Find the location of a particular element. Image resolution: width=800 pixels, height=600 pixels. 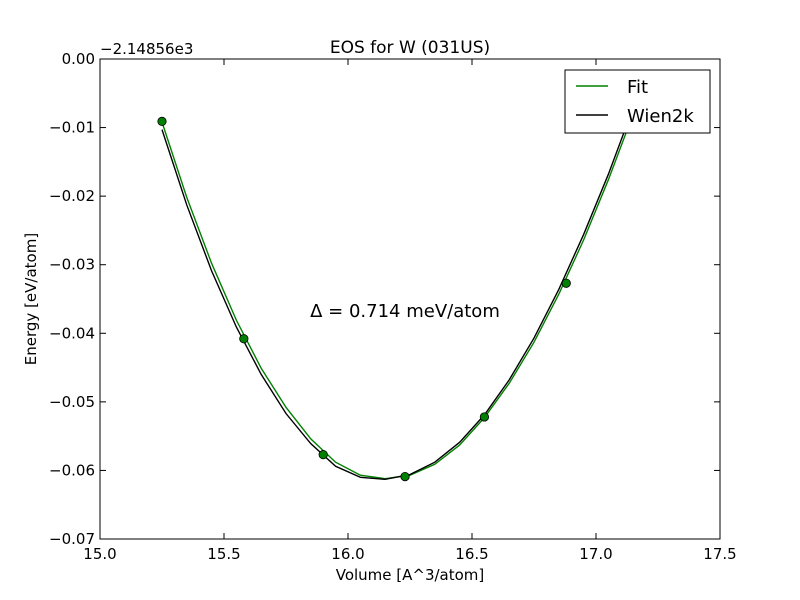

y-tick-label: −0.06 is located at coordinates (72, 470).